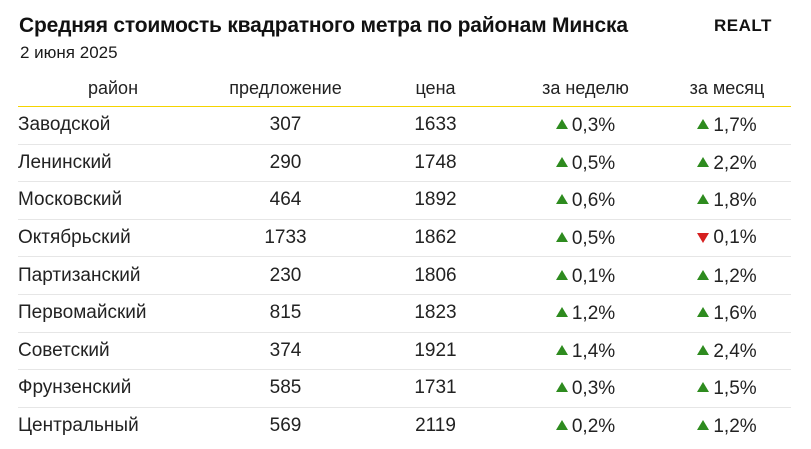 The image size is (811, 449). I want to click on week-change-group: 0,2%, so click(585, 427).